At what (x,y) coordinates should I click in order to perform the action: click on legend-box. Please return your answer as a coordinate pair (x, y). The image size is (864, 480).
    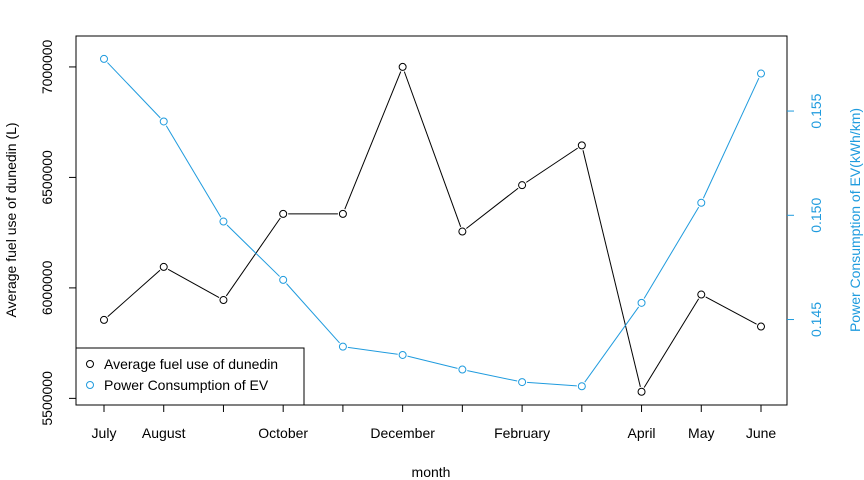
    Looking at the image, I should click on (190, 376).